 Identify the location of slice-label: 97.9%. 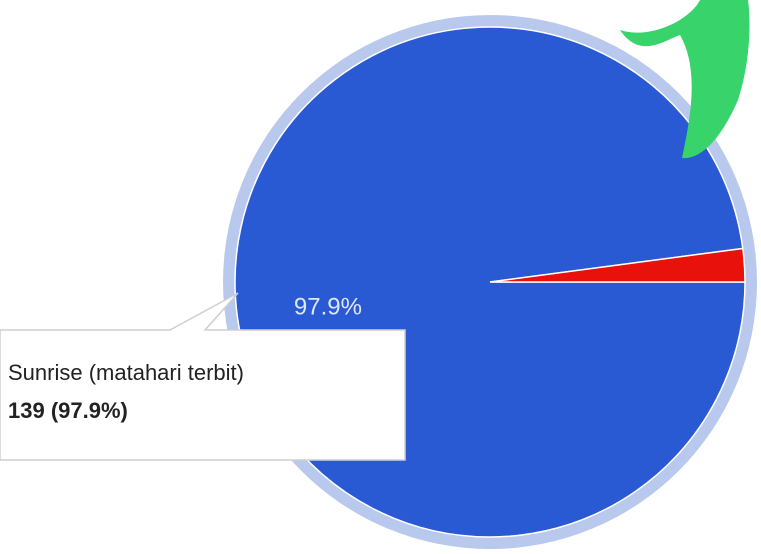
(328, 306).